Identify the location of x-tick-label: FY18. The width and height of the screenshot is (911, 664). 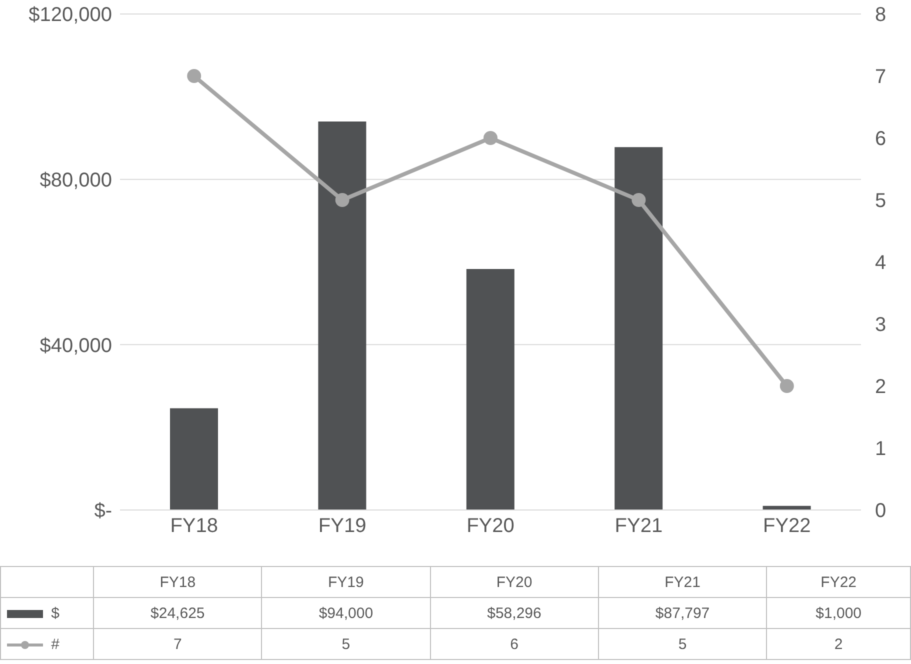
(194, 526).